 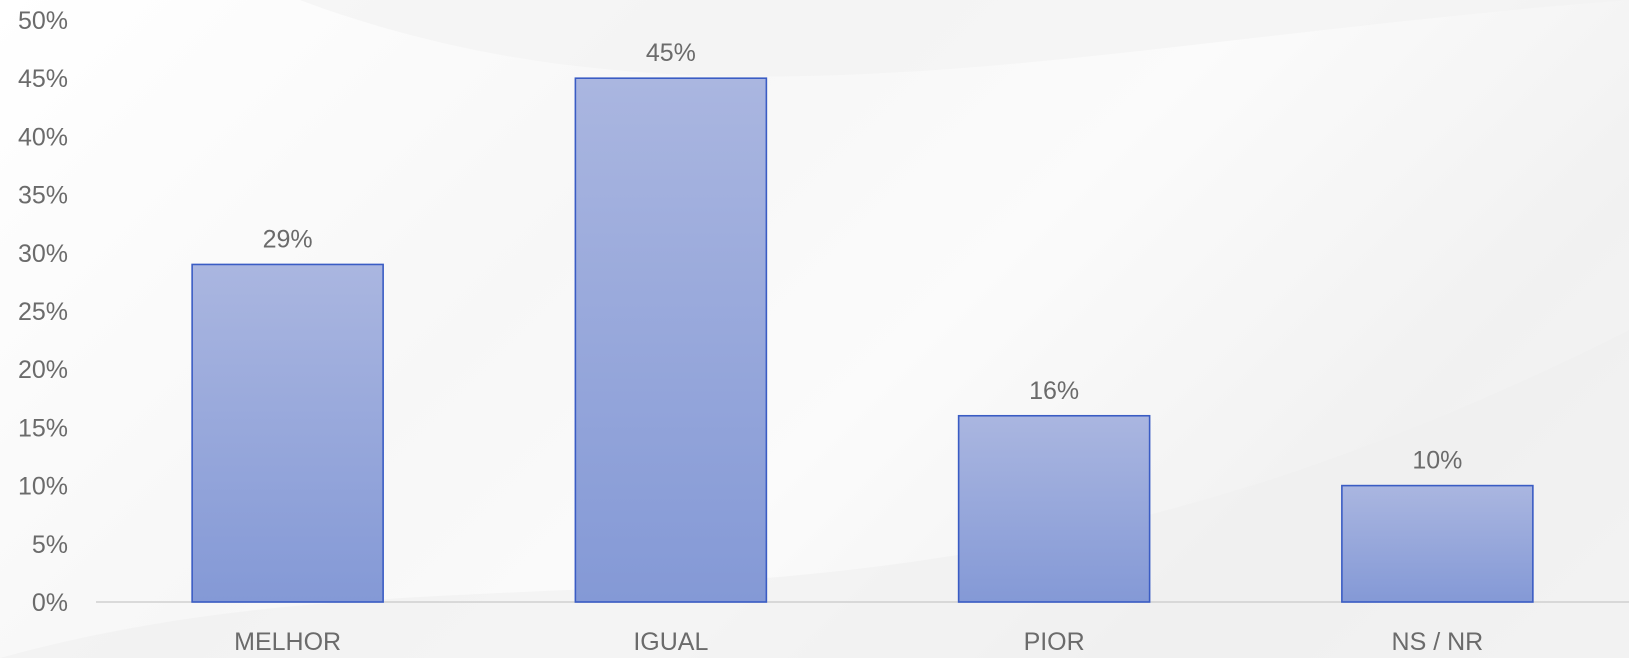 I want to click on y-tick-label: 35%, so click(x=43, y=196).